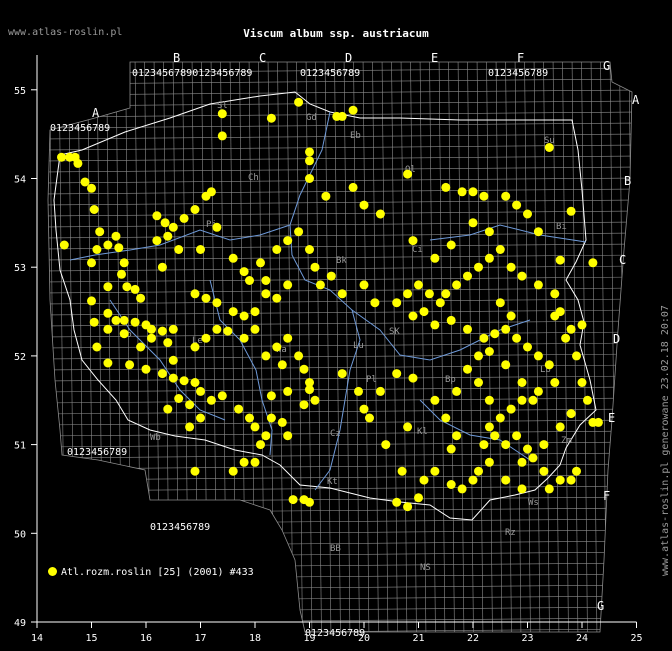  I want to click on region-label: Bk, so click(341, 261).